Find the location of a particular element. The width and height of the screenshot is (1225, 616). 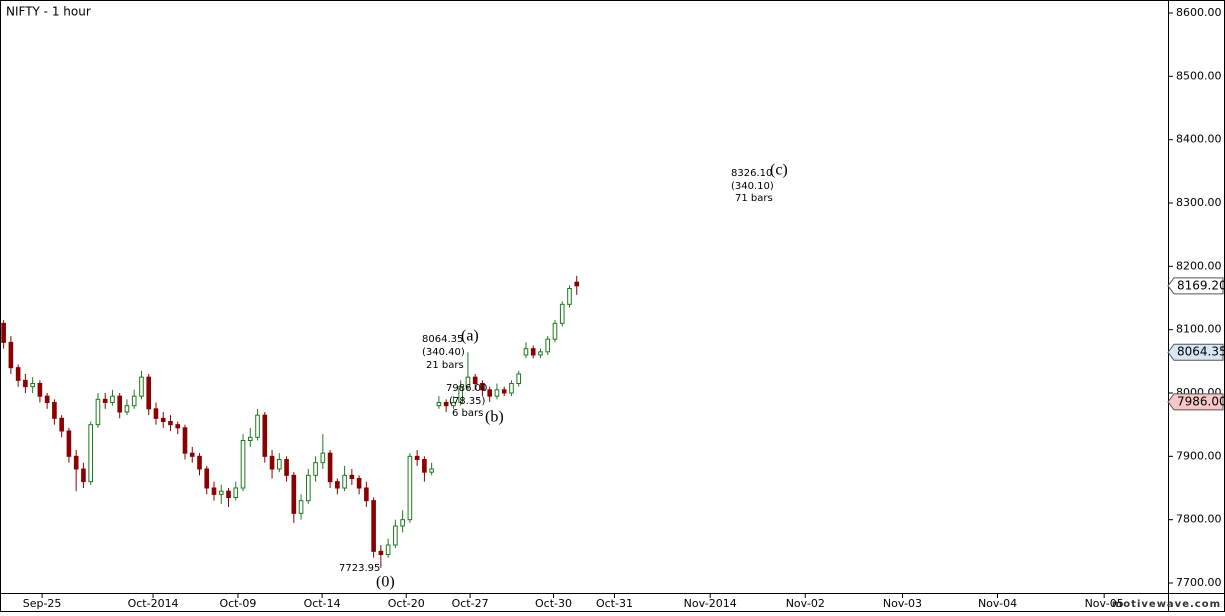

chart-title: NIFTY - 1 hour is located at coordinates (48, 12).